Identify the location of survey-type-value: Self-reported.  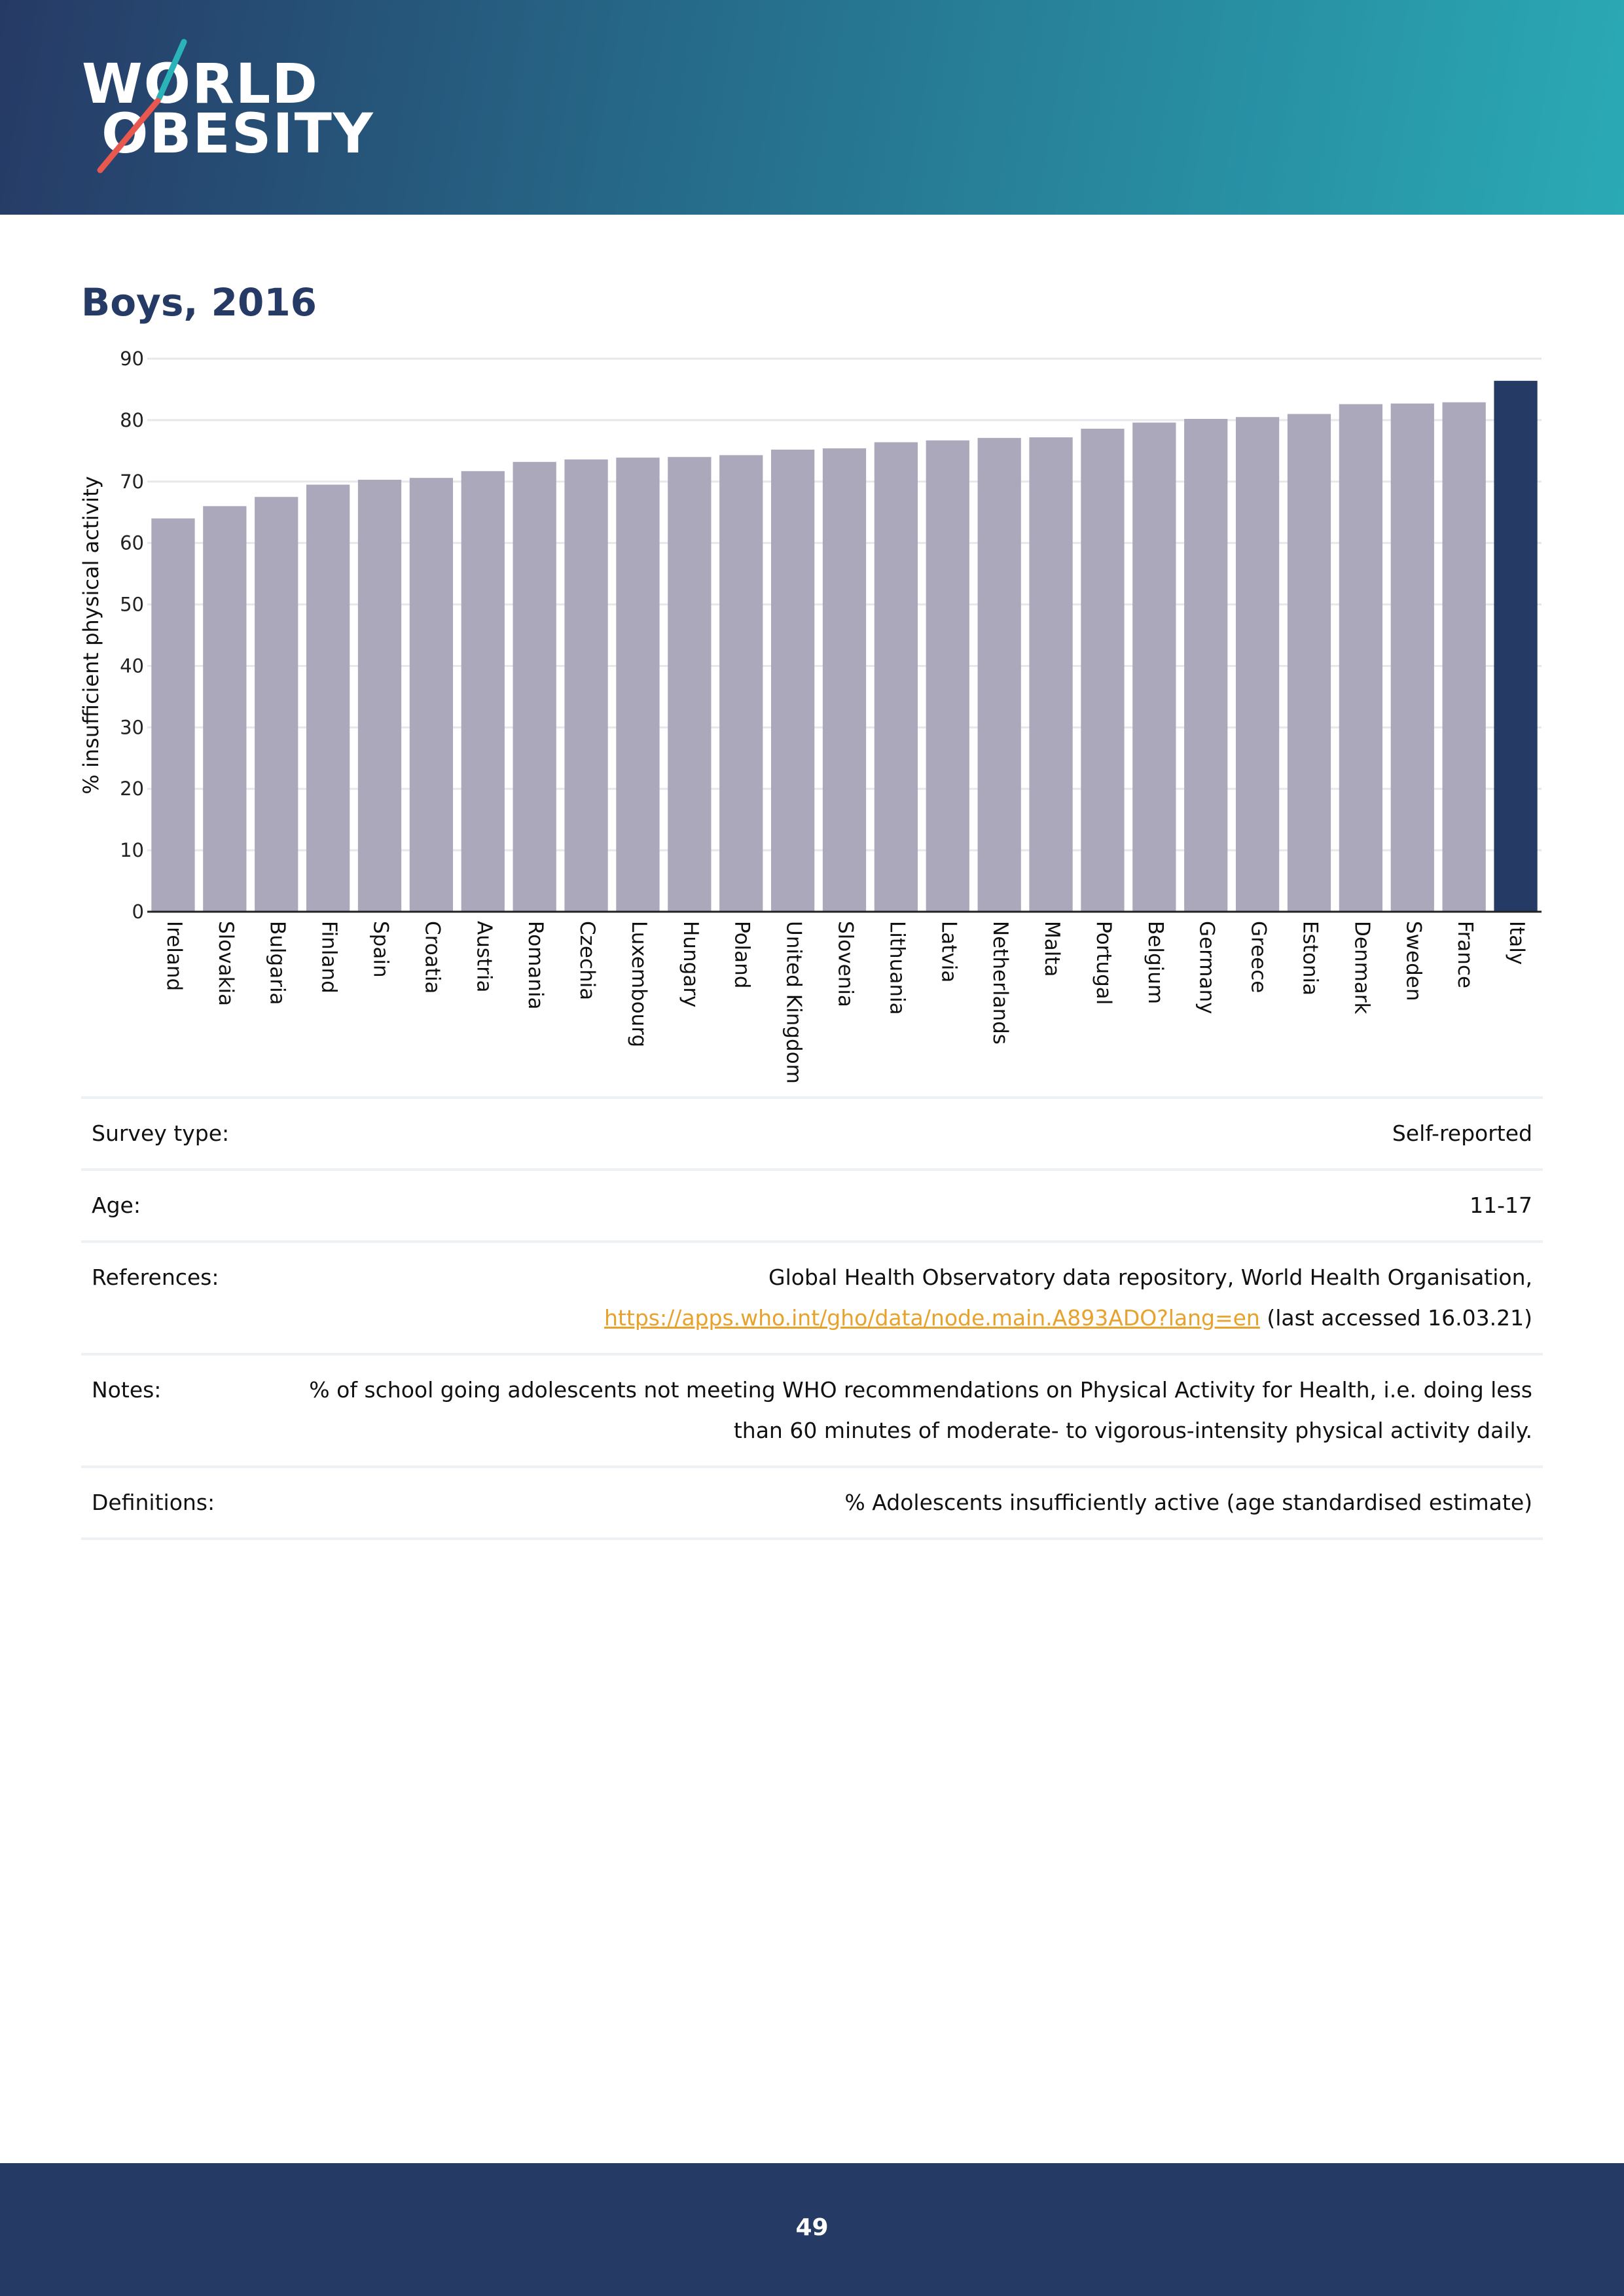
(904, 1133).